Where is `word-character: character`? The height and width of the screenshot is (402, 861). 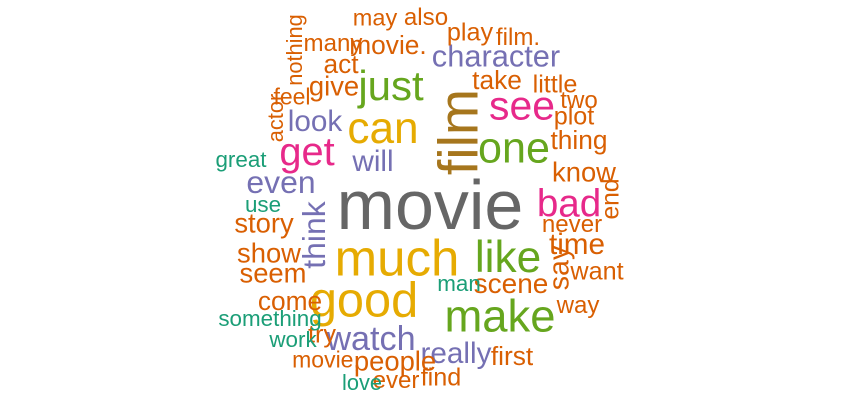 word-character: character is located at coordinates (496, 56).